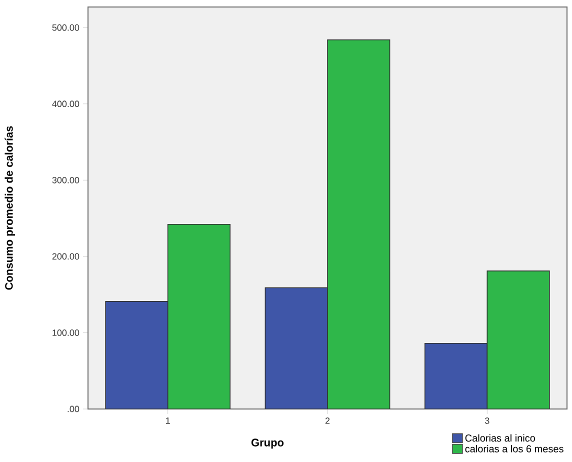  I want to click on x-tick-label: 3, so click(487, 421).